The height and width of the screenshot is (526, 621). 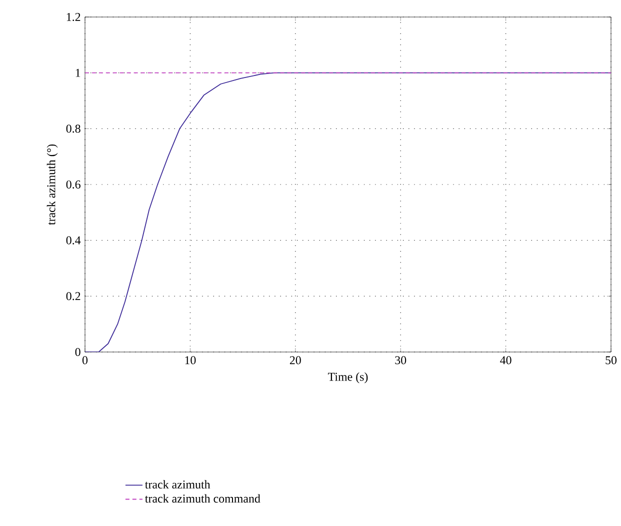 I want to click on x-tick-label: 50, so click(x=611, y=360).